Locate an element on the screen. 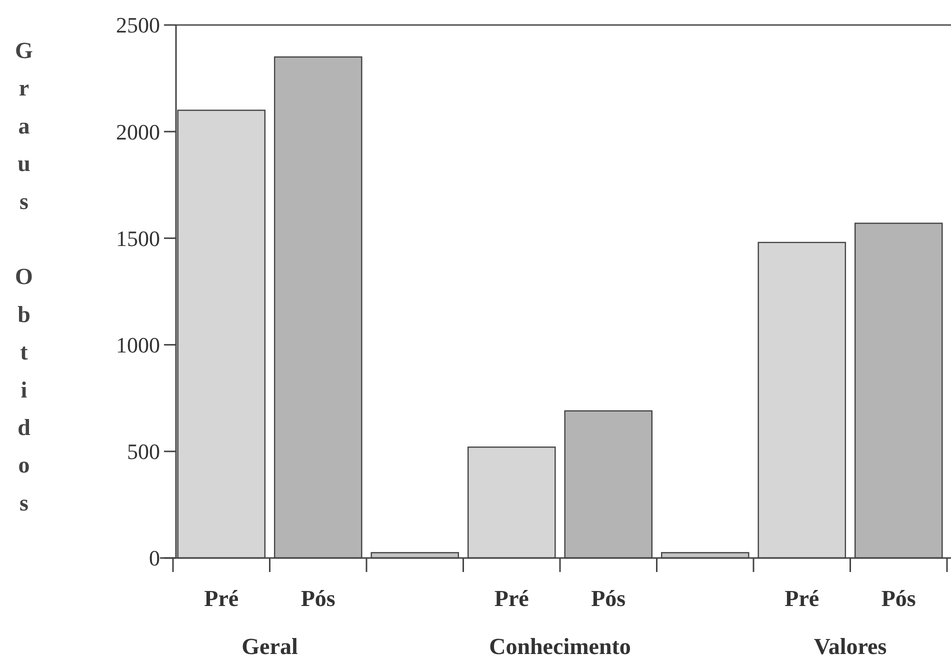 This screenshot has height=664, width=951. text: Geral is located at coordinates (270, 646).